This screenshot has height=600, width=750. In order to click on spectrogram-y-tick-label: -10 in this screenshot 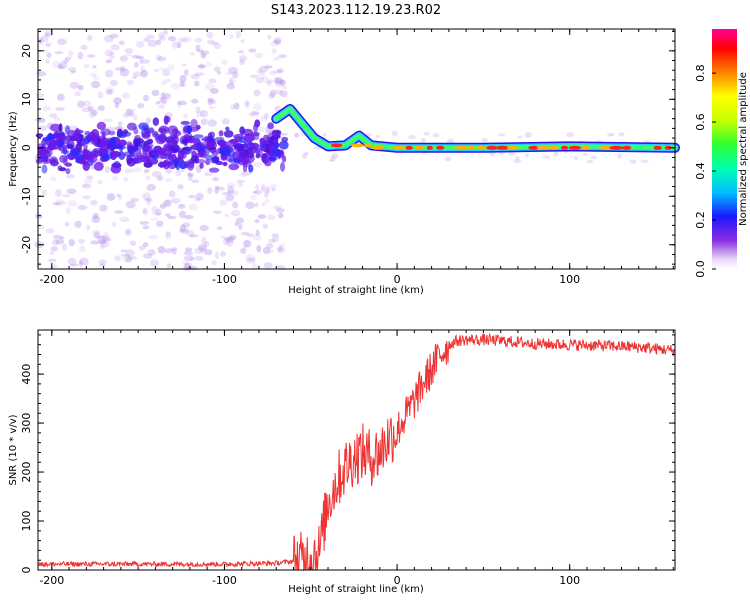, I will do `click(26, 196)`.